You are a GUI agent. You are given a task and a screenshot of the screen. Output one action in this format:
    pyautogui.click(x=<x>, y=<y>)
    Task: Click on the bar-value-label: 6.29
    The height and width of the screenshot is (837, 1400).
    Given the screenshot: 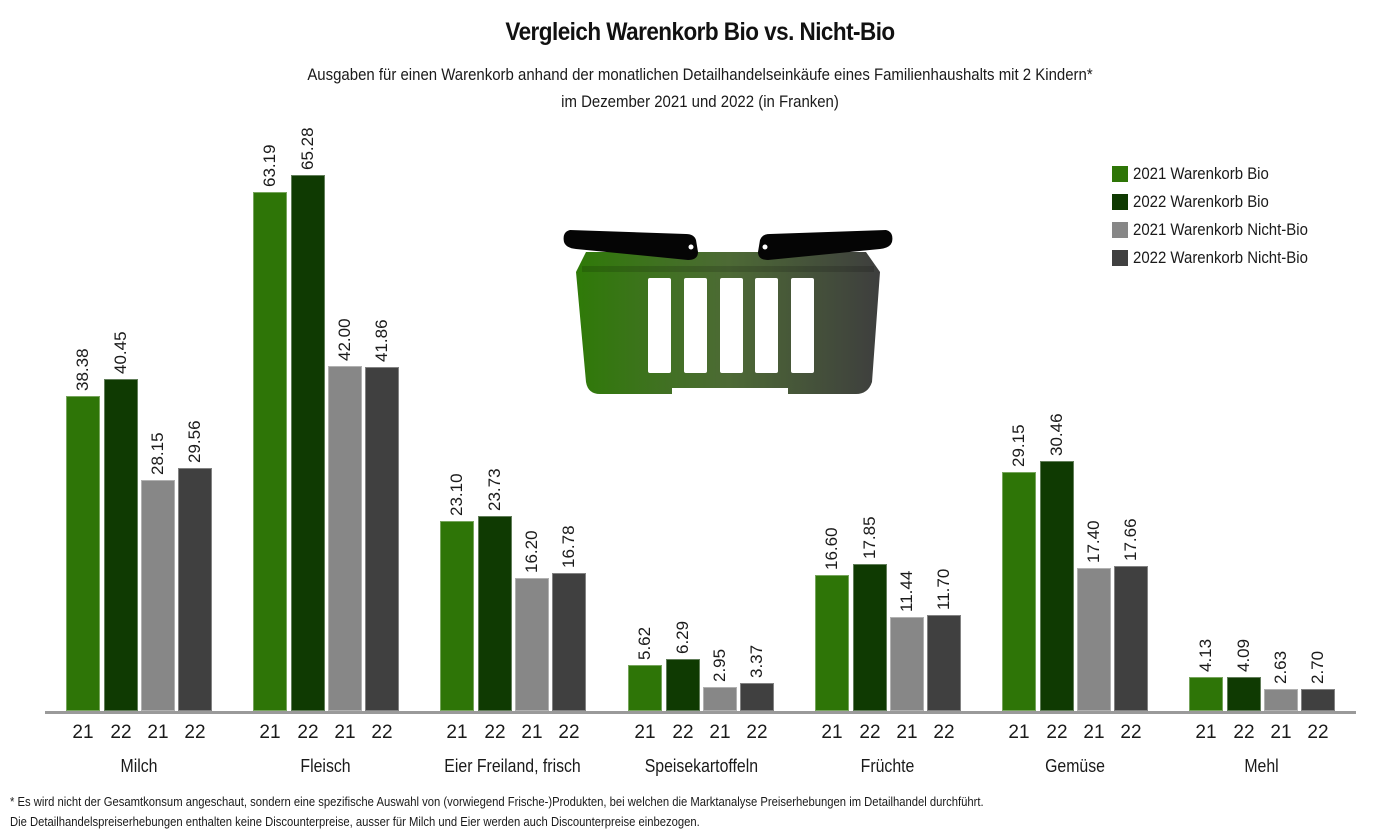 What is the action you would take?
    pyautogui.click(x=682, y=637)
    